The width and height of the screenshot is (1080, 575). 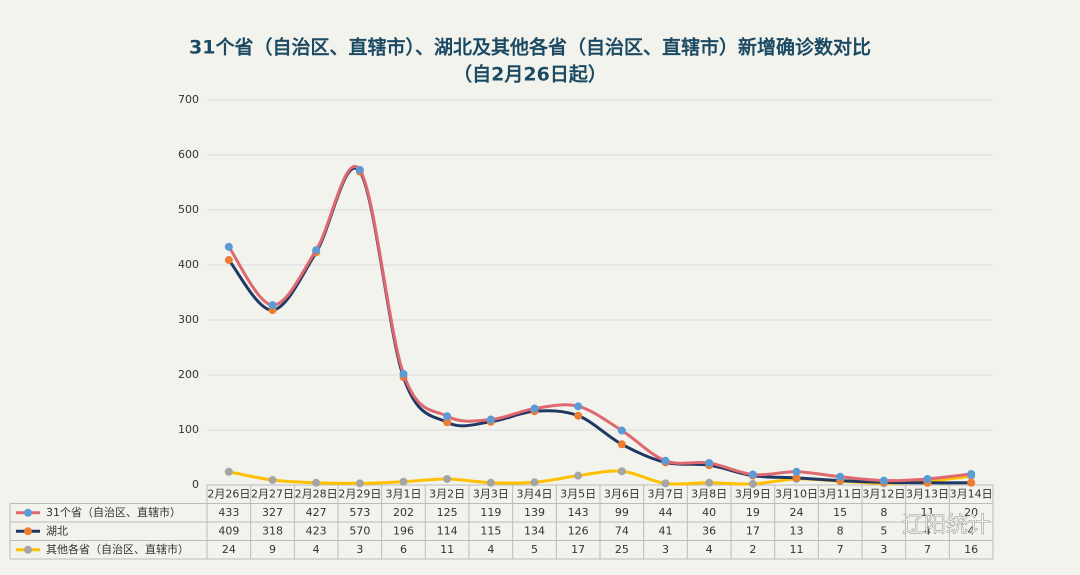 I want to click on table-value: 423, so click(x=316, y=530).